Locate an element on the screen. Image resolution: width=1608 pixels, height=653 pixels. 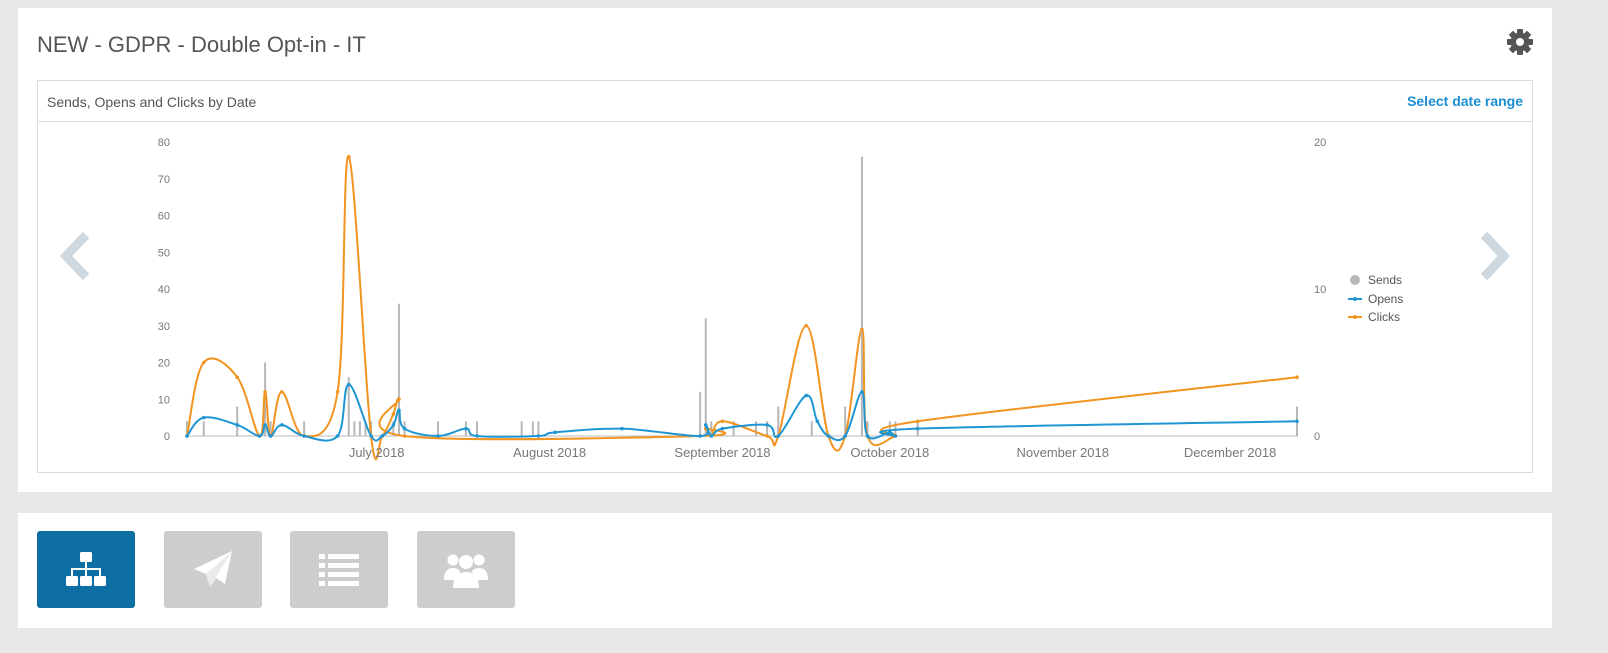
chart-title: Sends, Opens and Clicks by Date is located at coordinates (152, 102).